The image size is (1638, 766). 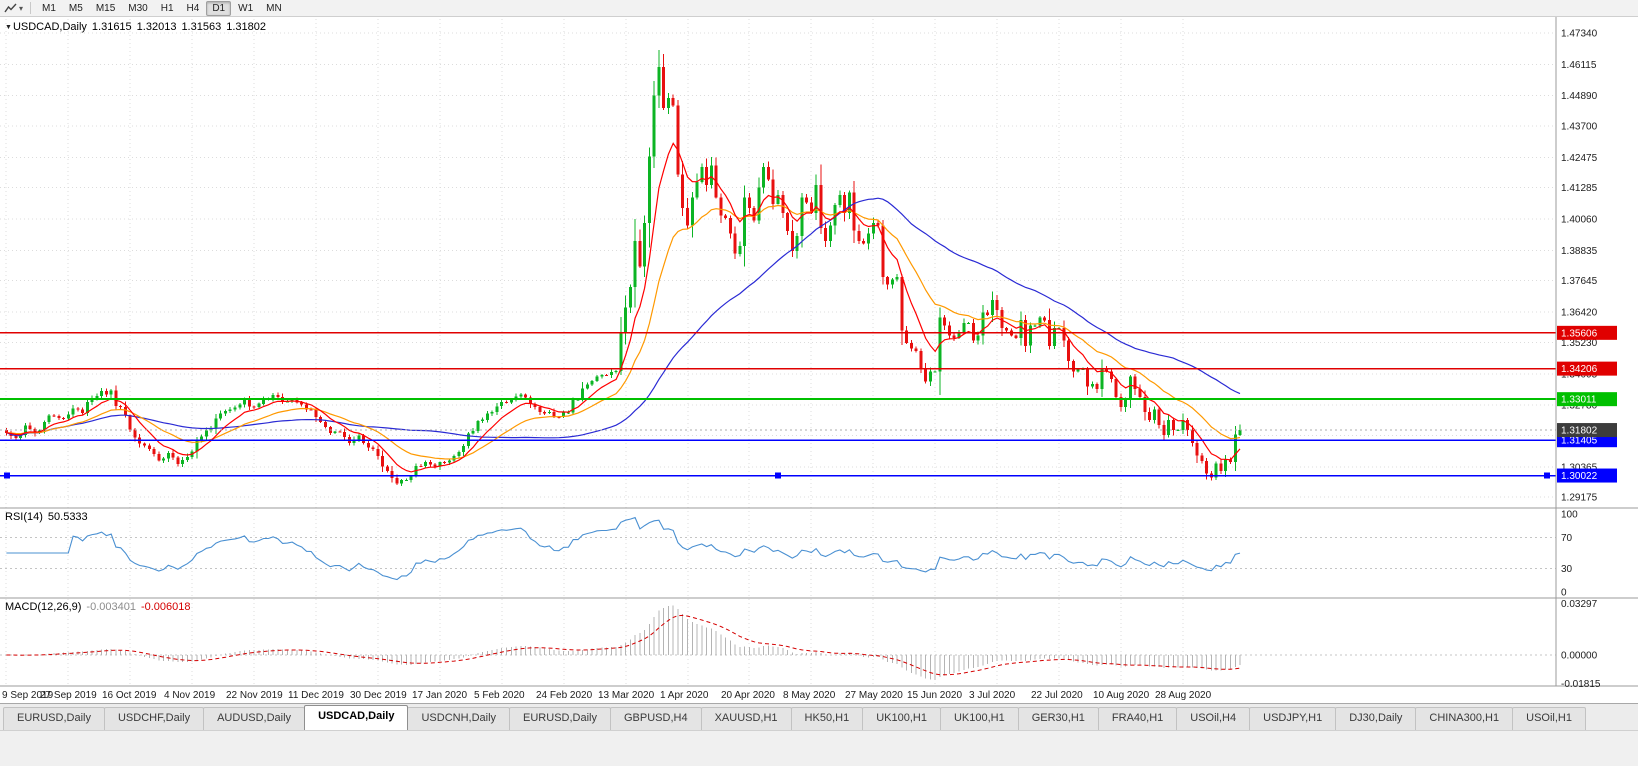 I want to click on chart-cursor-icon, so click(x=10, y=8).